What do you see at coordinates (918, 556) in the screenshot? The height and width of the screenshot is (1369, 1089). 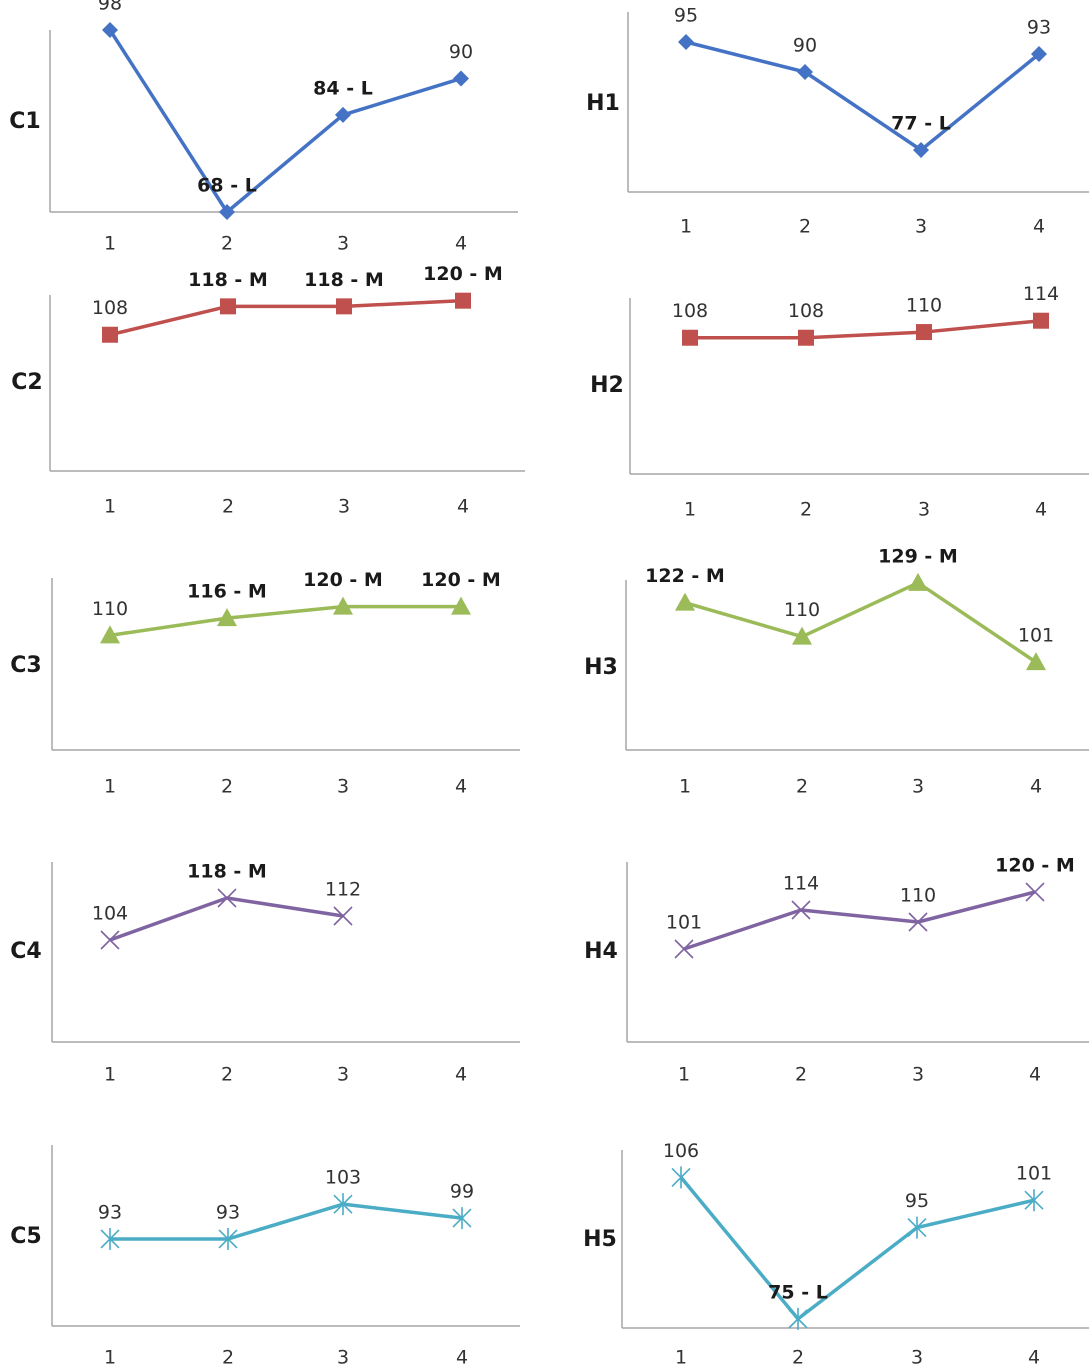 I see `data-label: 129 - M` at bounding box center [918, 556].